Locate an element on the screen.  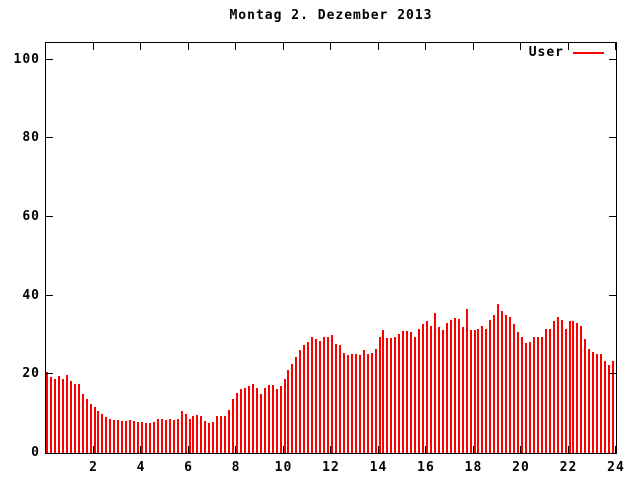
x-tick-label: 18 is located at coordinates (473, 467).